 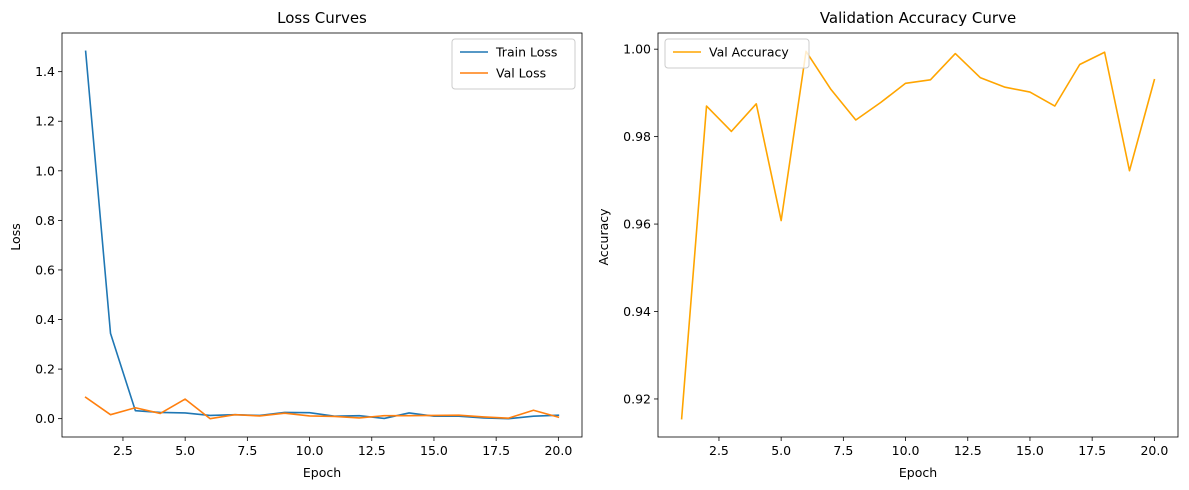 I want to click on y-axis-label: Accuracy, so click(x=603, y=237).